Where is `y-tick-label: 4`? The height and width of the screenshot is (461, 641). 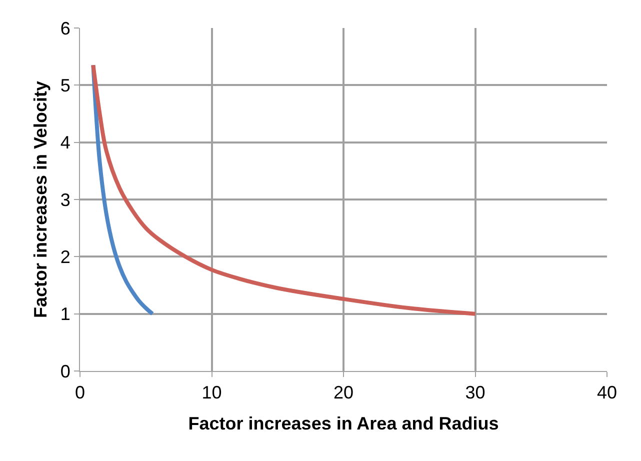 y-tick-label: 4 is located at coordinates (65, 142).